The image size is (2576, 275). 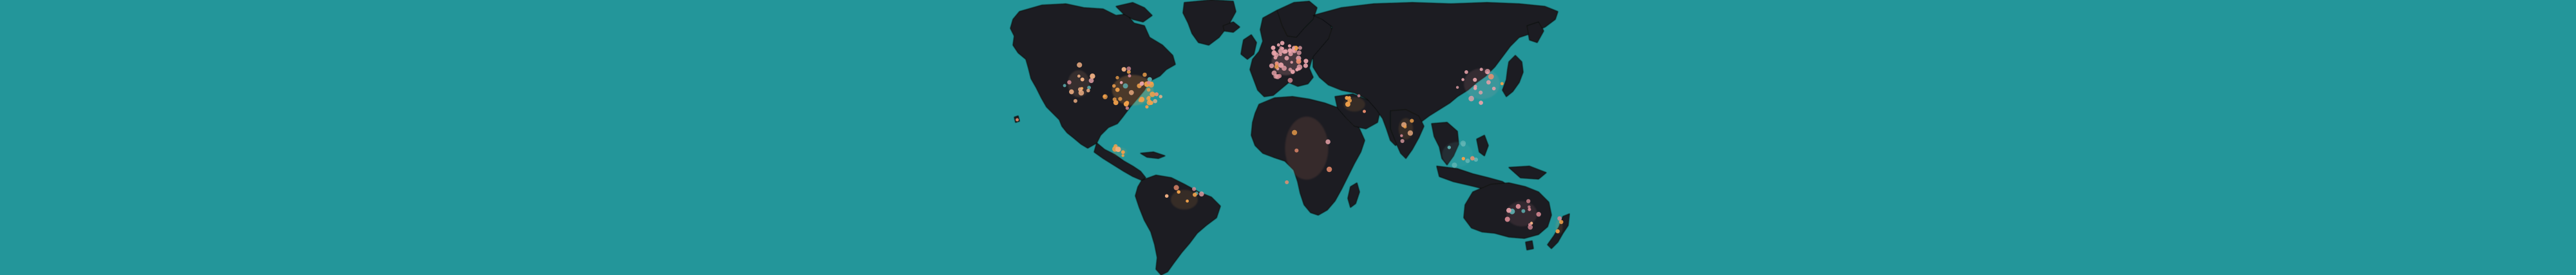 I want to click on marker-cluster-south-america, so click(x=1184, y=198).